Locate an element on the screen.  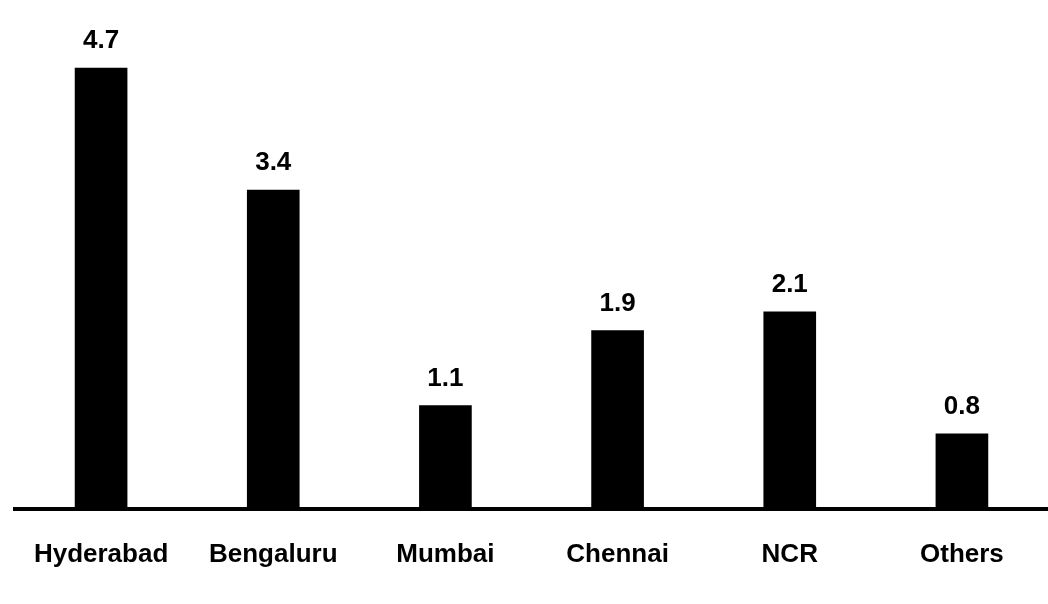
data-label: 3.4 is located at coordinates (273, 161).